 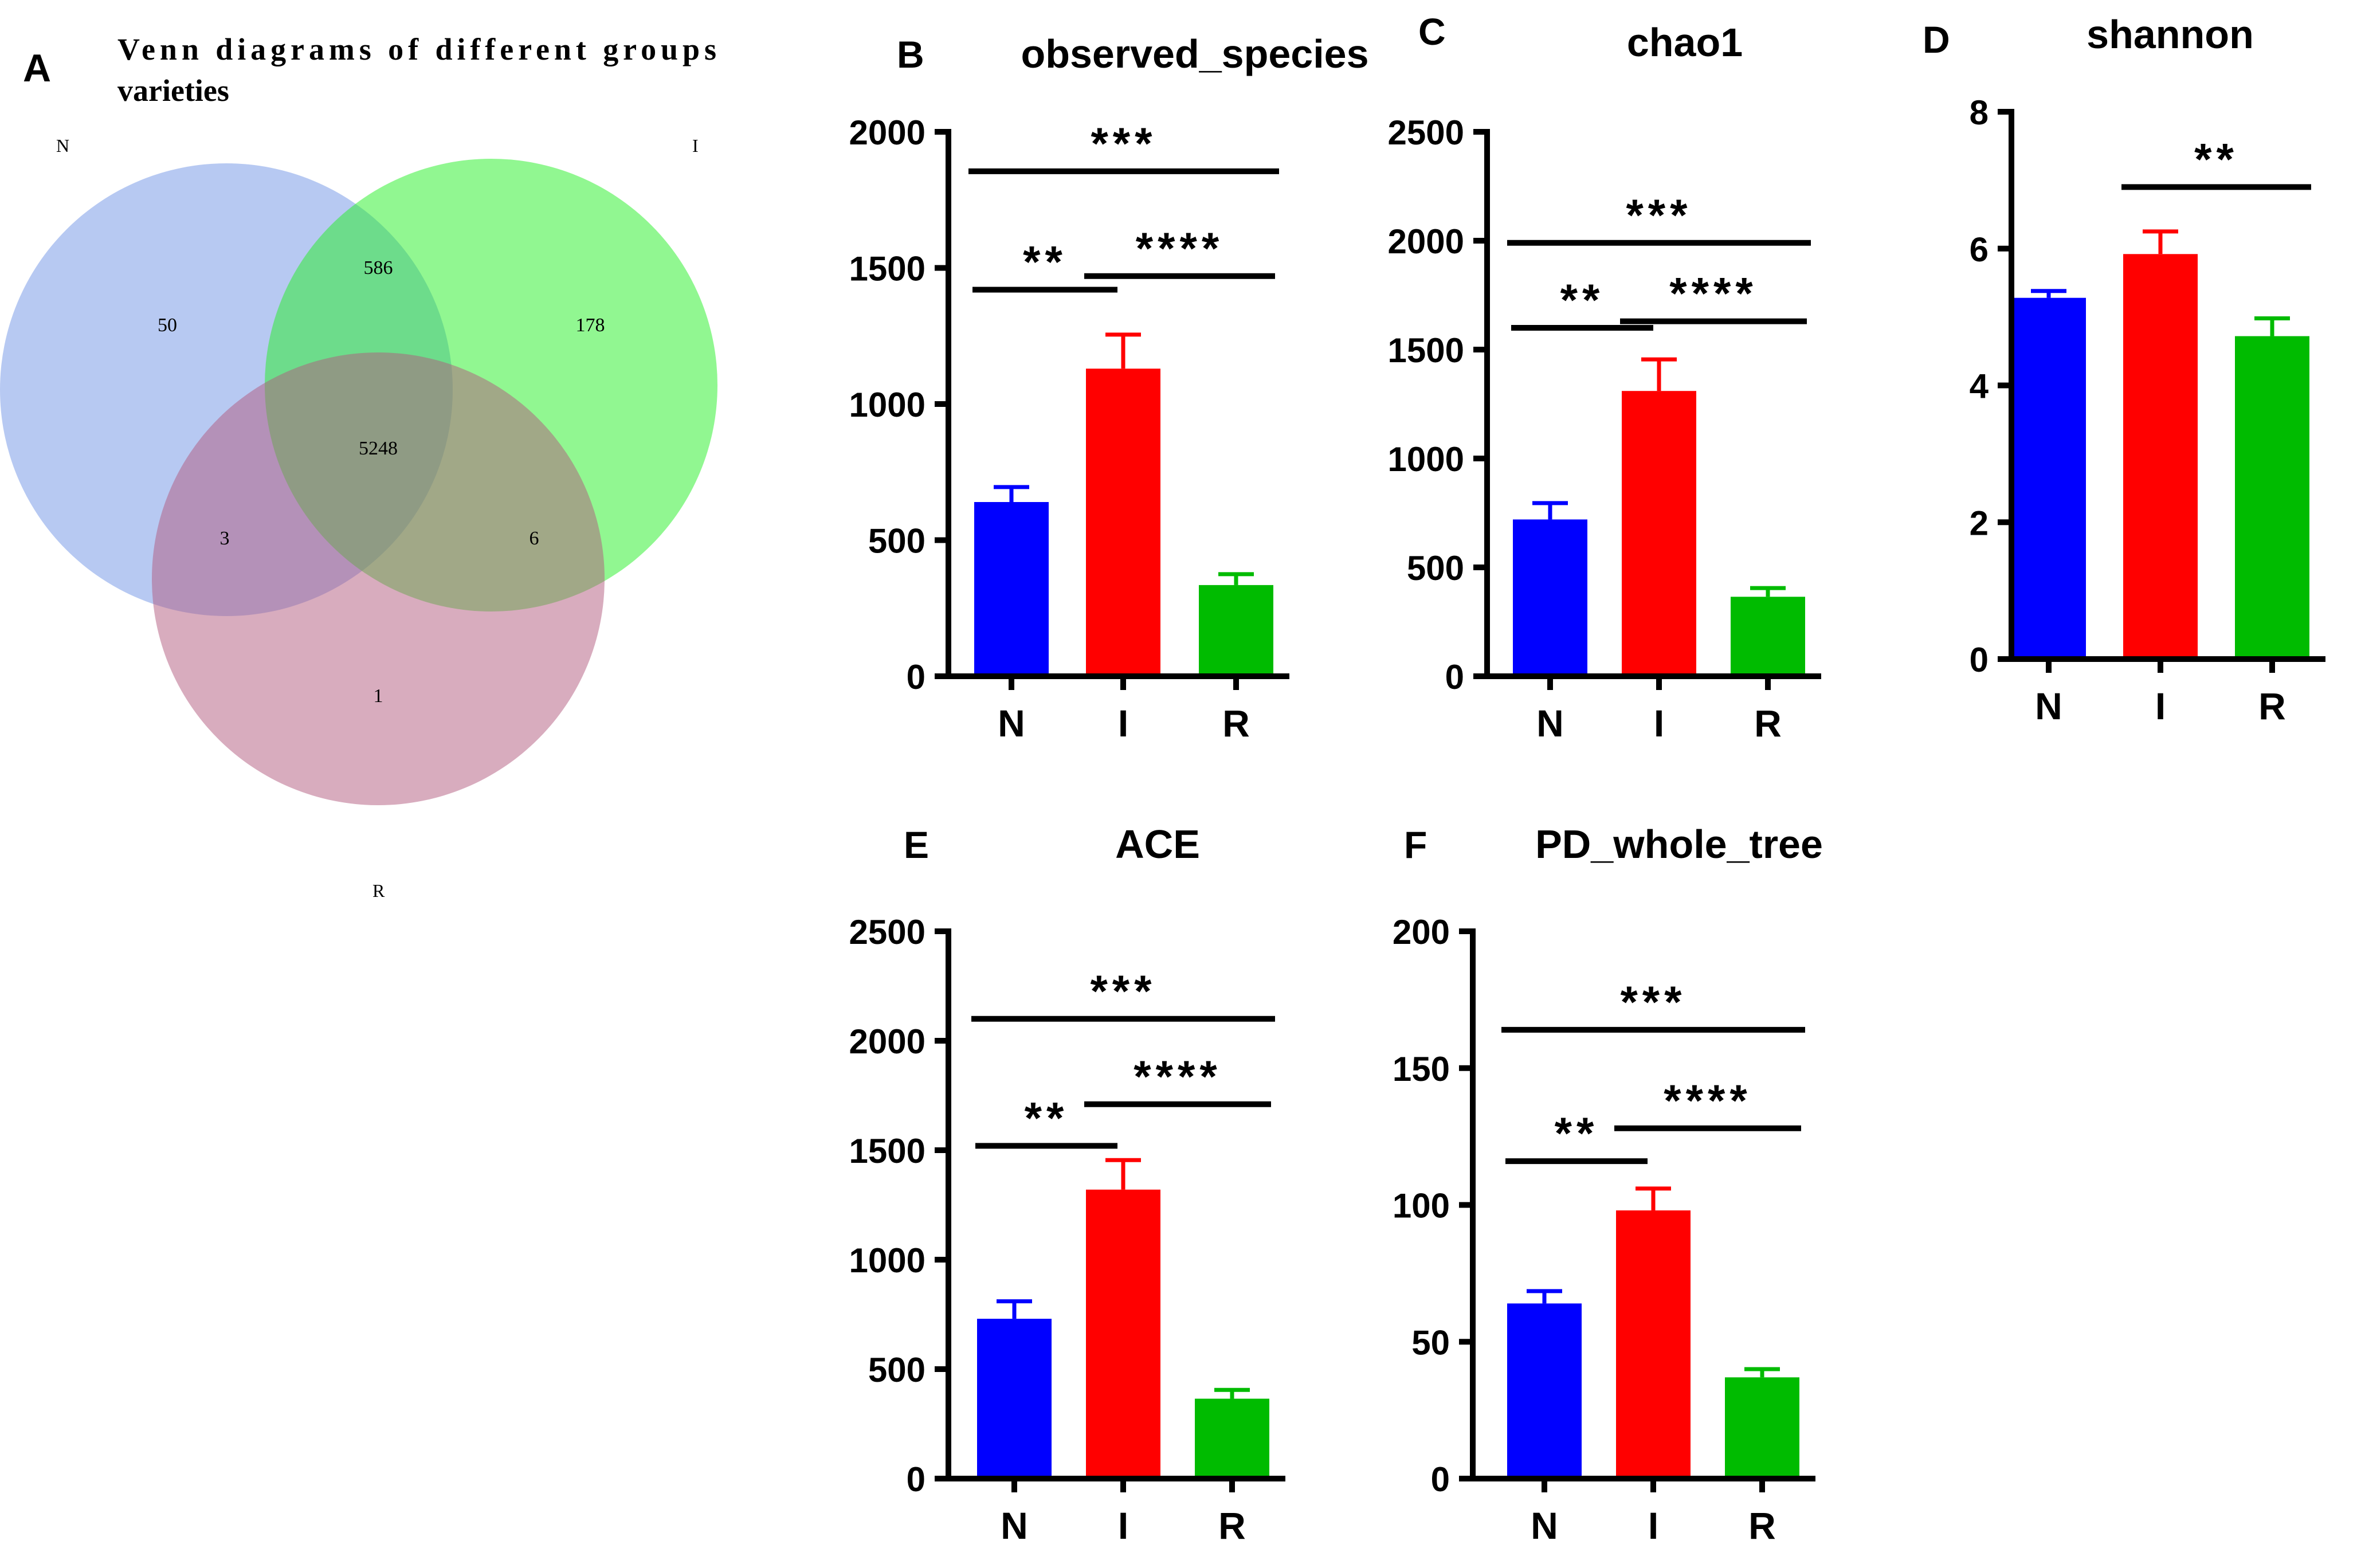 I want to click on chart-title: shannon, so click(x=2170, y=34).